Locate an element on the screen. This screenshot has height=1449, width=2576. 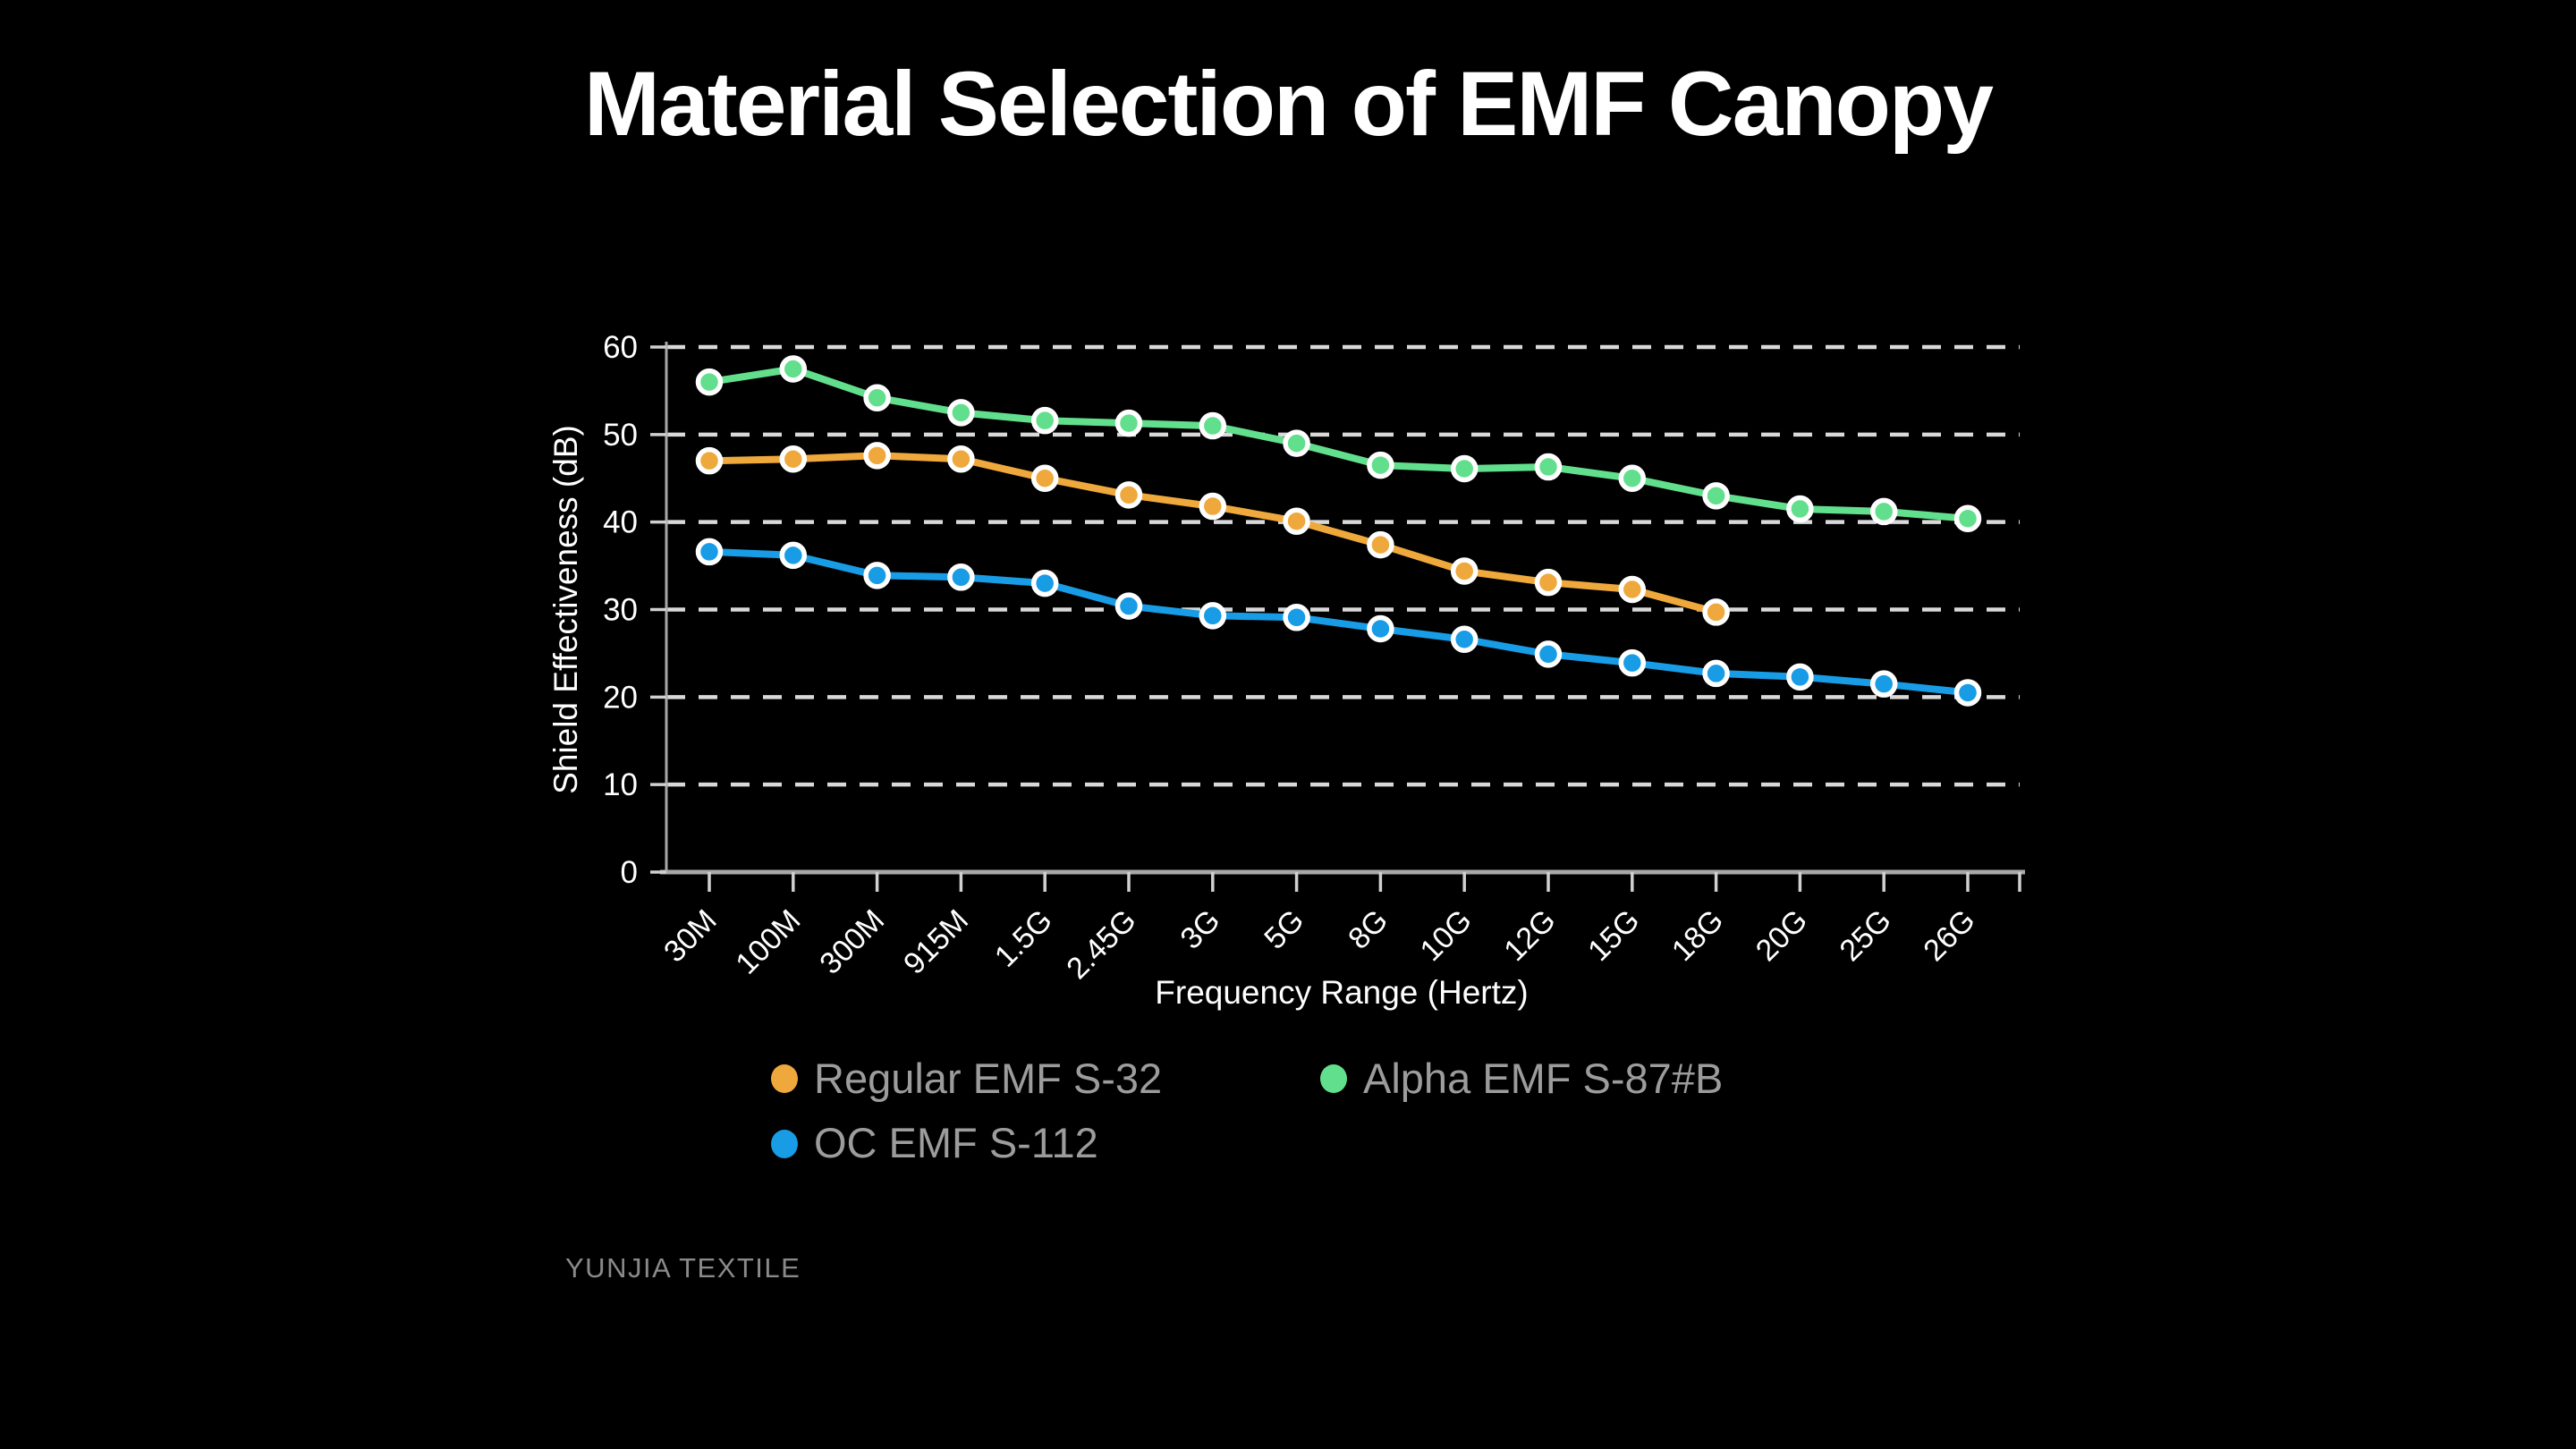
x-tick-label: 25G is located at coordinates (1866, 935).